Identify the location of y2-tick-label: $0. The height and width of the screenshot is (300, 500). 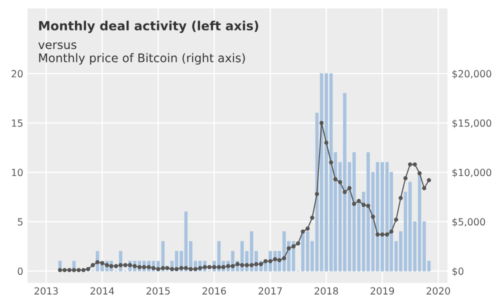
(458, 271).